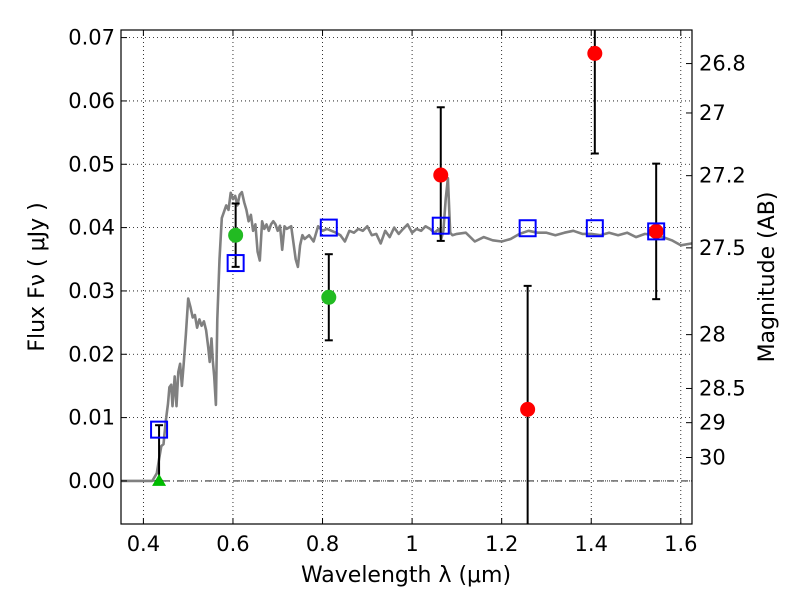  Describe the element at coordinates (91, 101) in the screenshot. I see `y-tick-label: 0.06` at that location.